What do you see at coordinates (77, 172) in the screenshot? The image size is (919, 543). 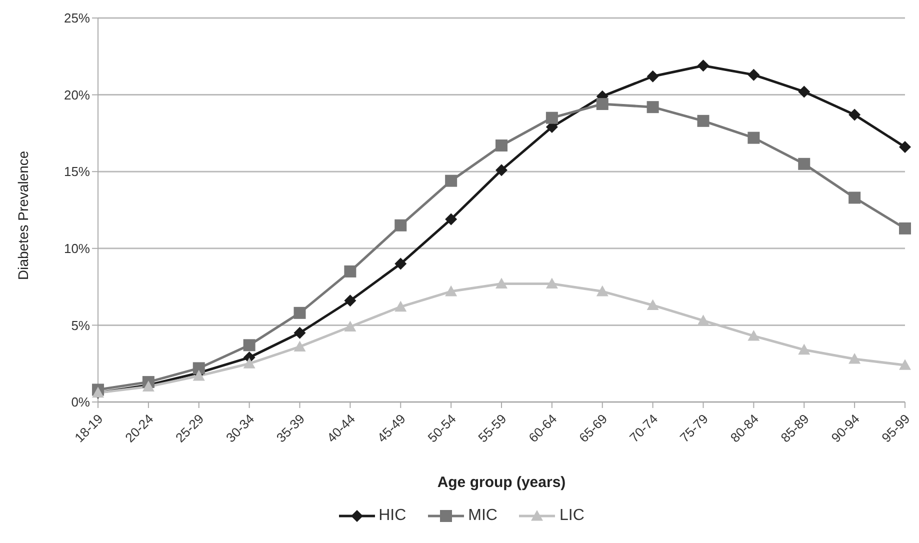 I see `y-tick-label: 15%` at bounding box center [77, 172].